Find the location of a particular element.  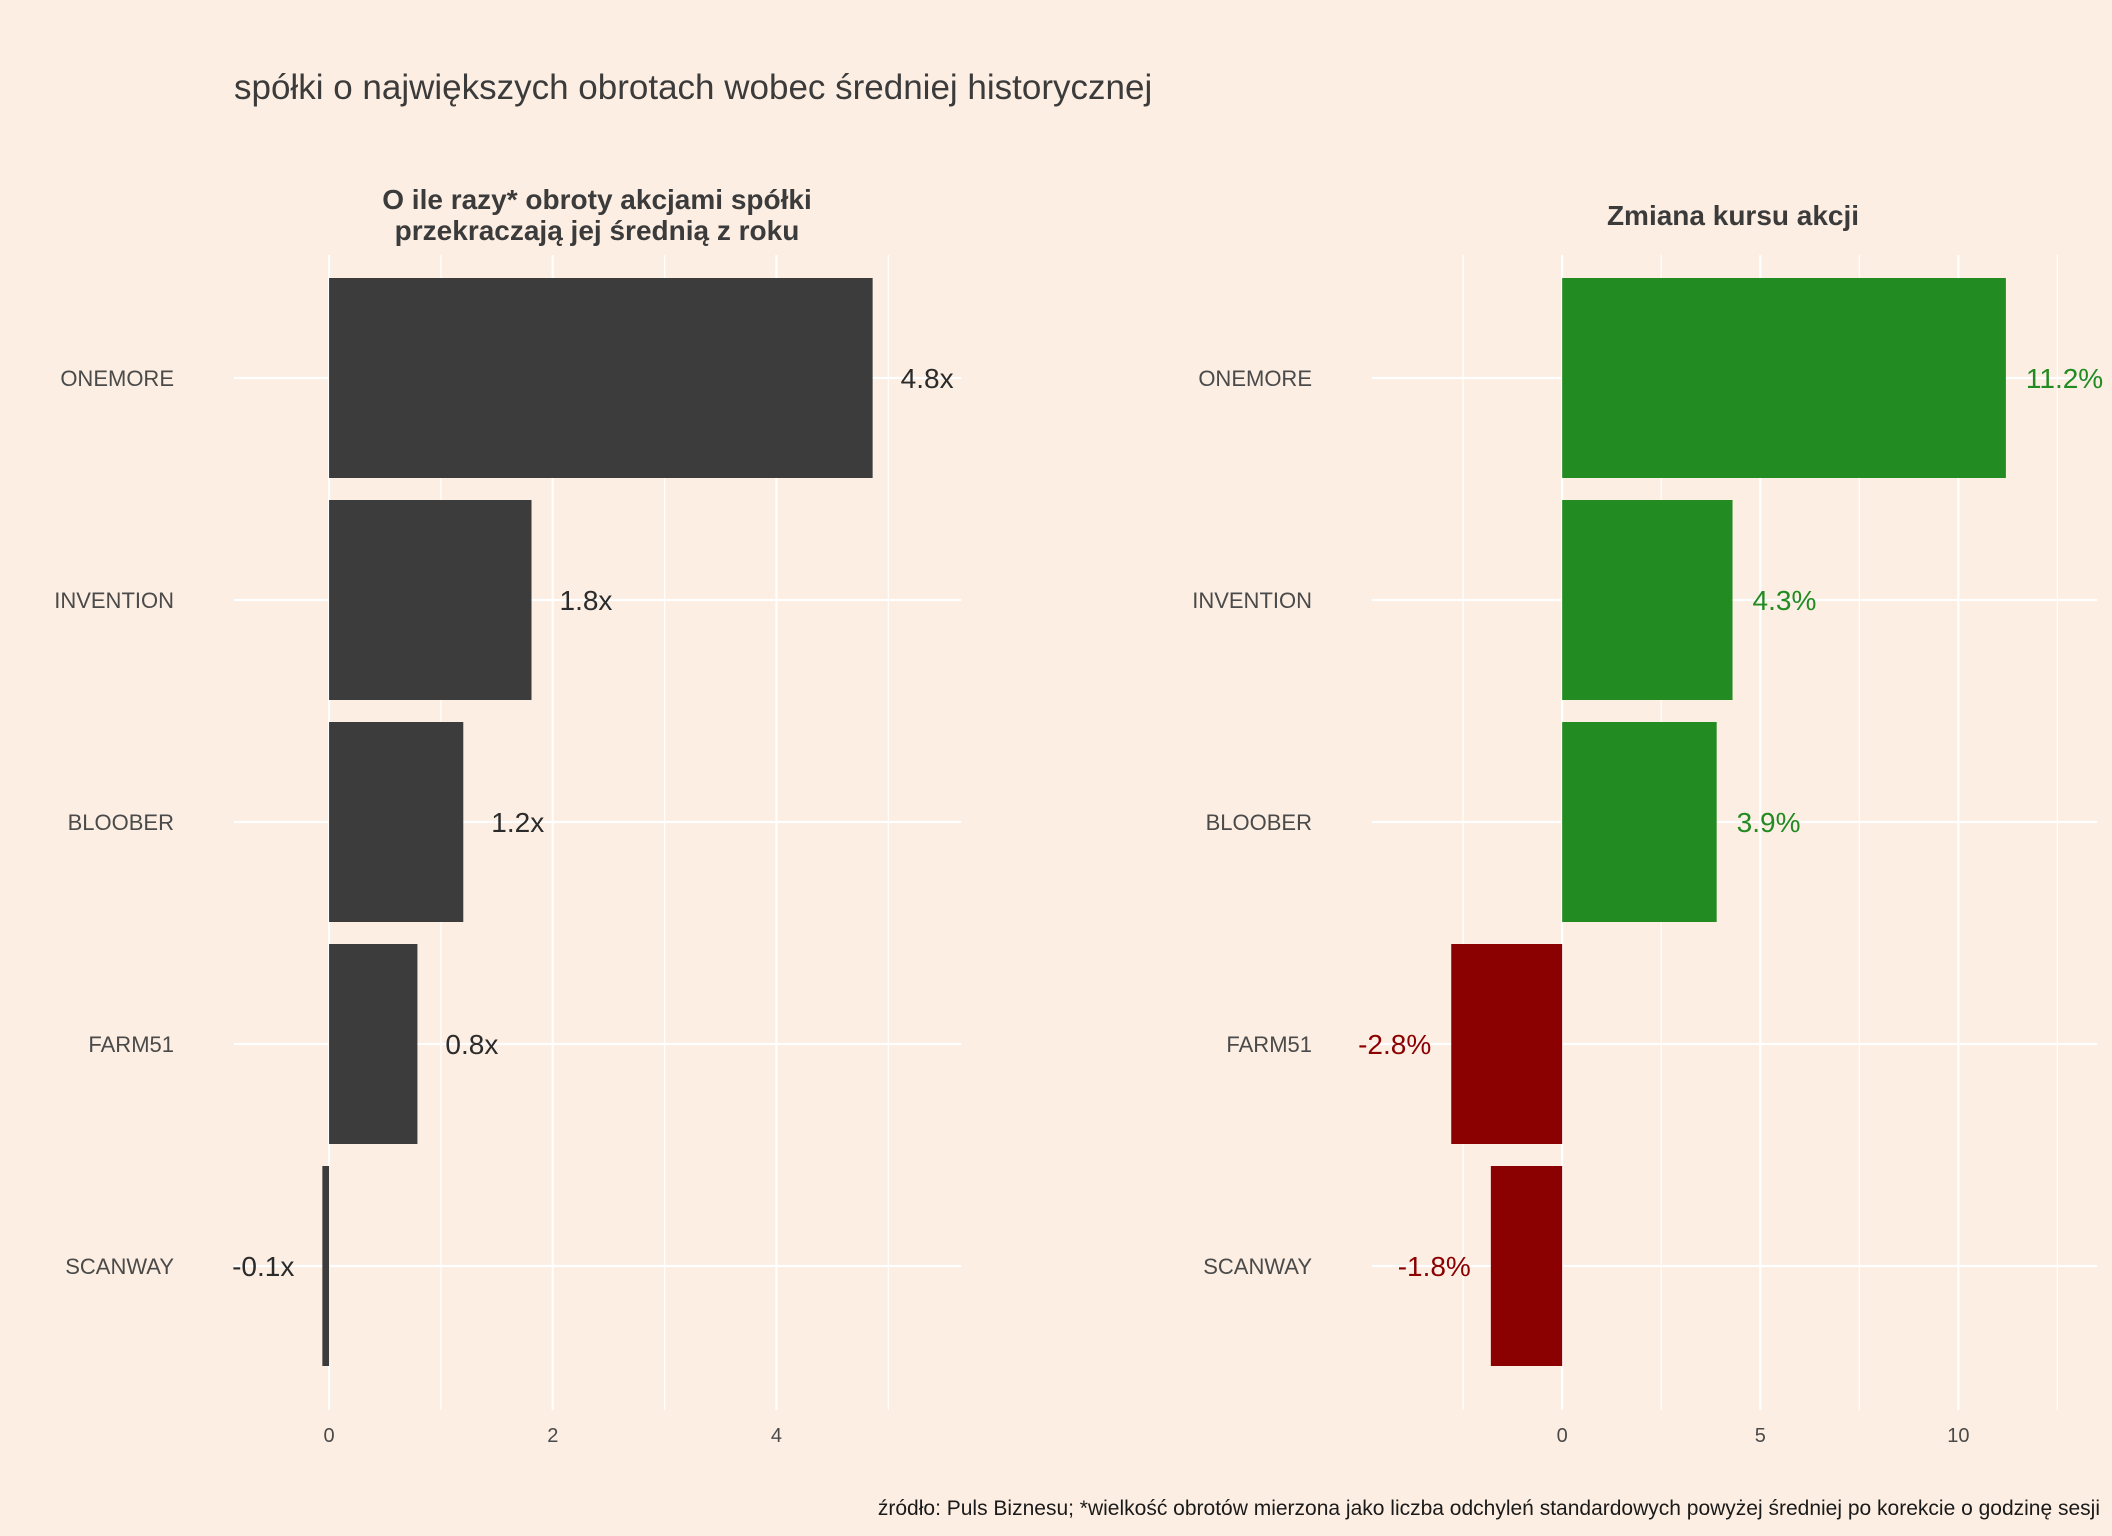

price-change-tick-label: 0 is located at coordinates (1562, 1436).